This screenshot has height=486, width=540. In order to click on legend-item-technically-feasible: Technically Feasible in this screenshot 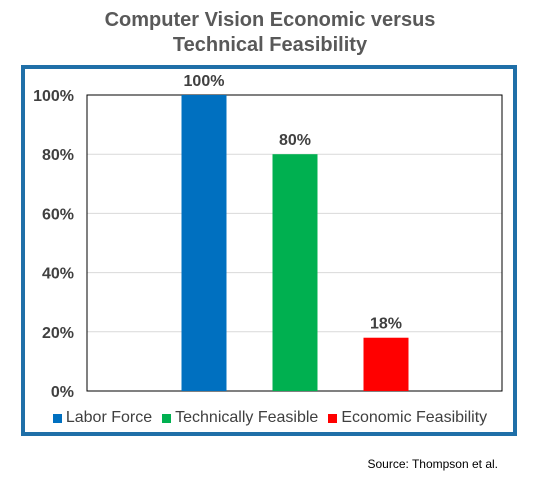, I will do `click(240, 418)`.